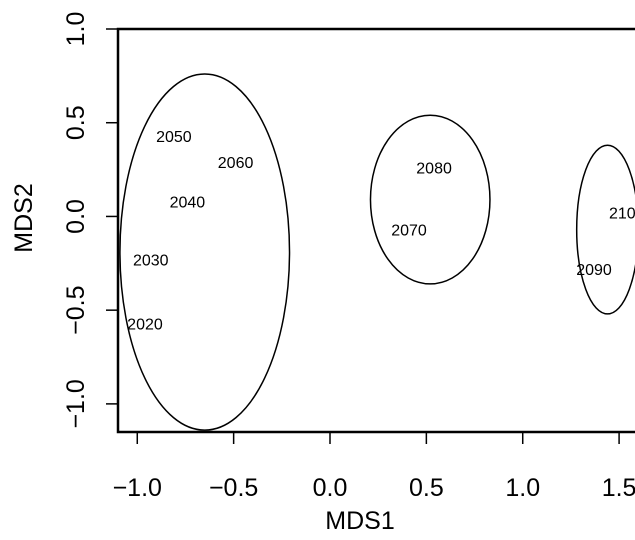  What do you see at coordinates (409, 231) in the screenshot?
I see `point-label-2070: 2070` at bounding box center [409, 231].